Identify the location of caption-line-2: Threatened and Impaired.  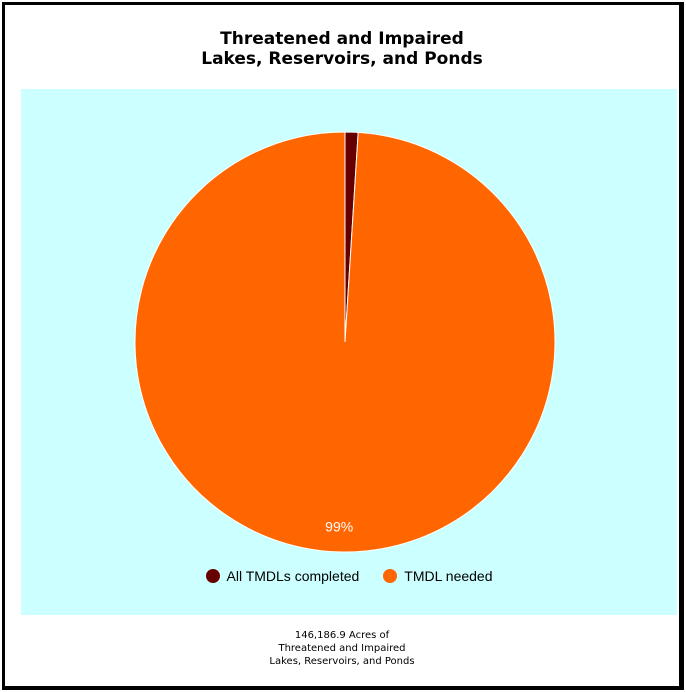
(342, 648).